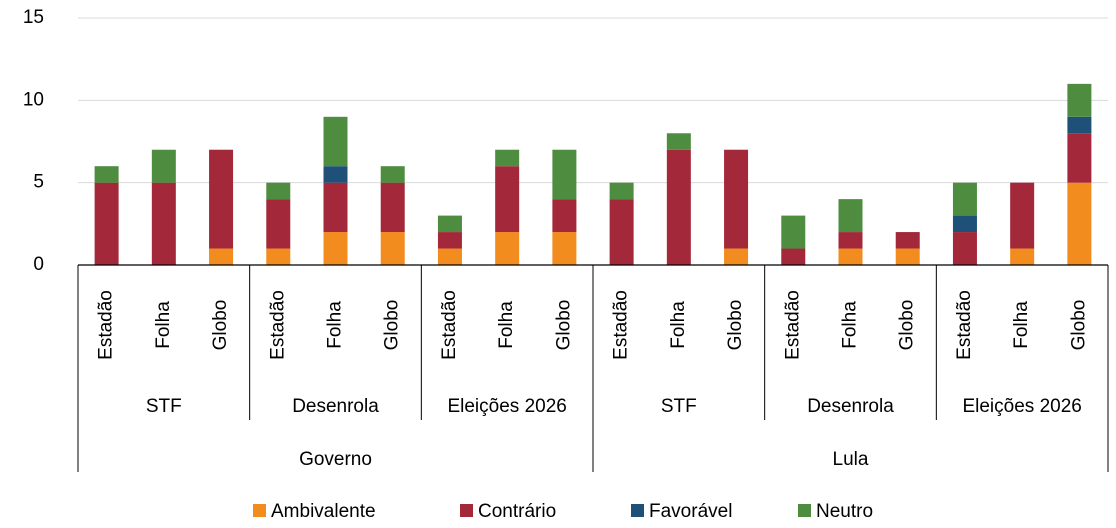  I want to click on y-tick-label: 15, so click(33, 17).